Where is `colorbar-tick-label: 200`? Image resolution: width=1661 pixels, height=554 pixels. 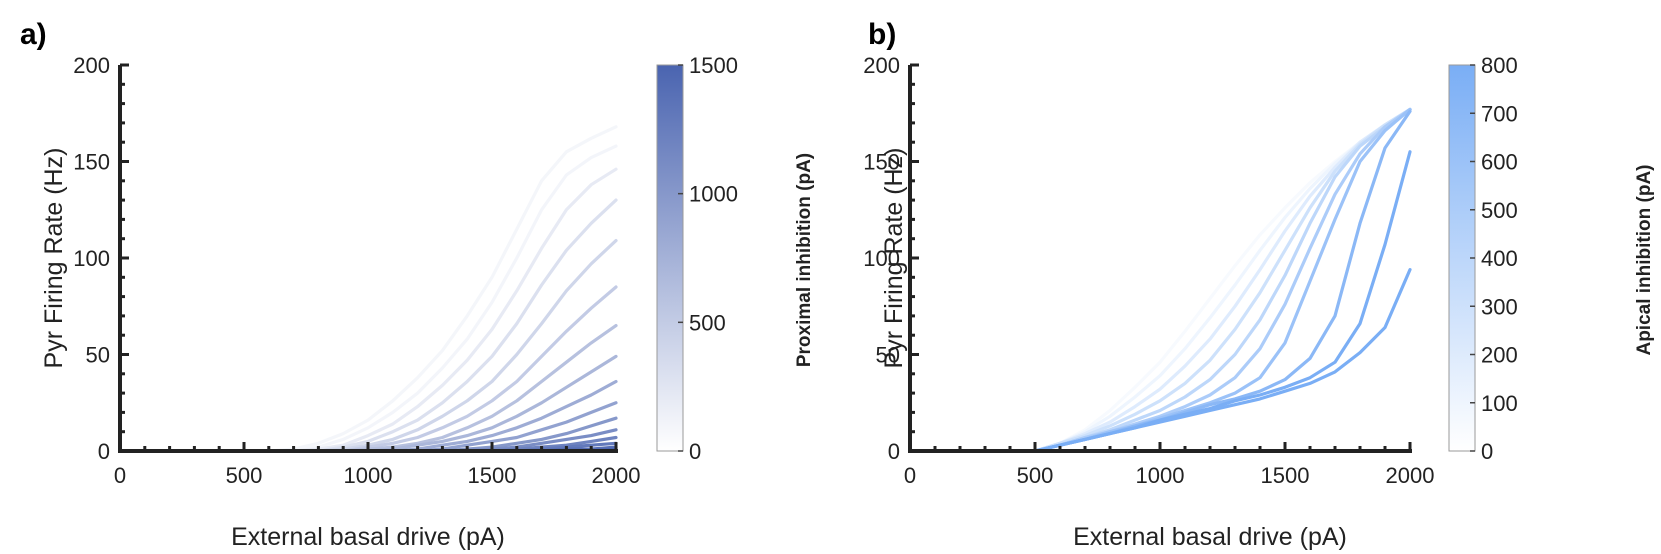 colorbar-tick-label: 200 is located at coordinates (1499, 355).